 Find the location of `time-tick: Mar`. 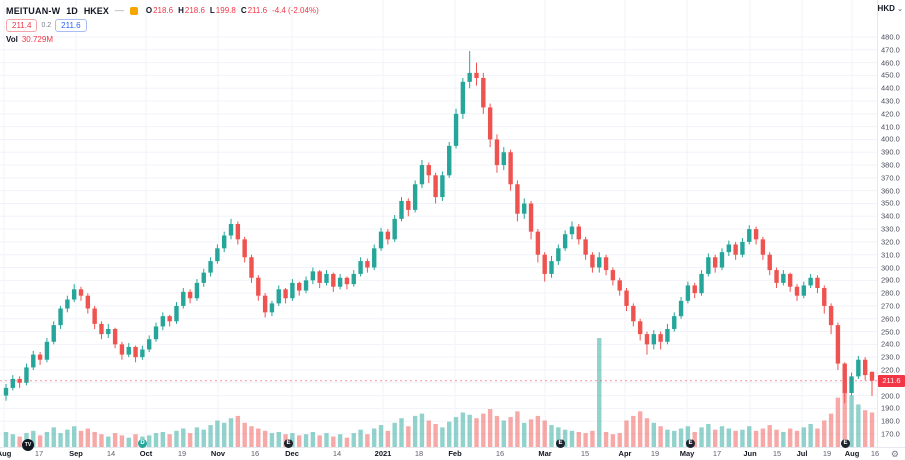

time-tick: Mar is located at coordinates (545, 453).